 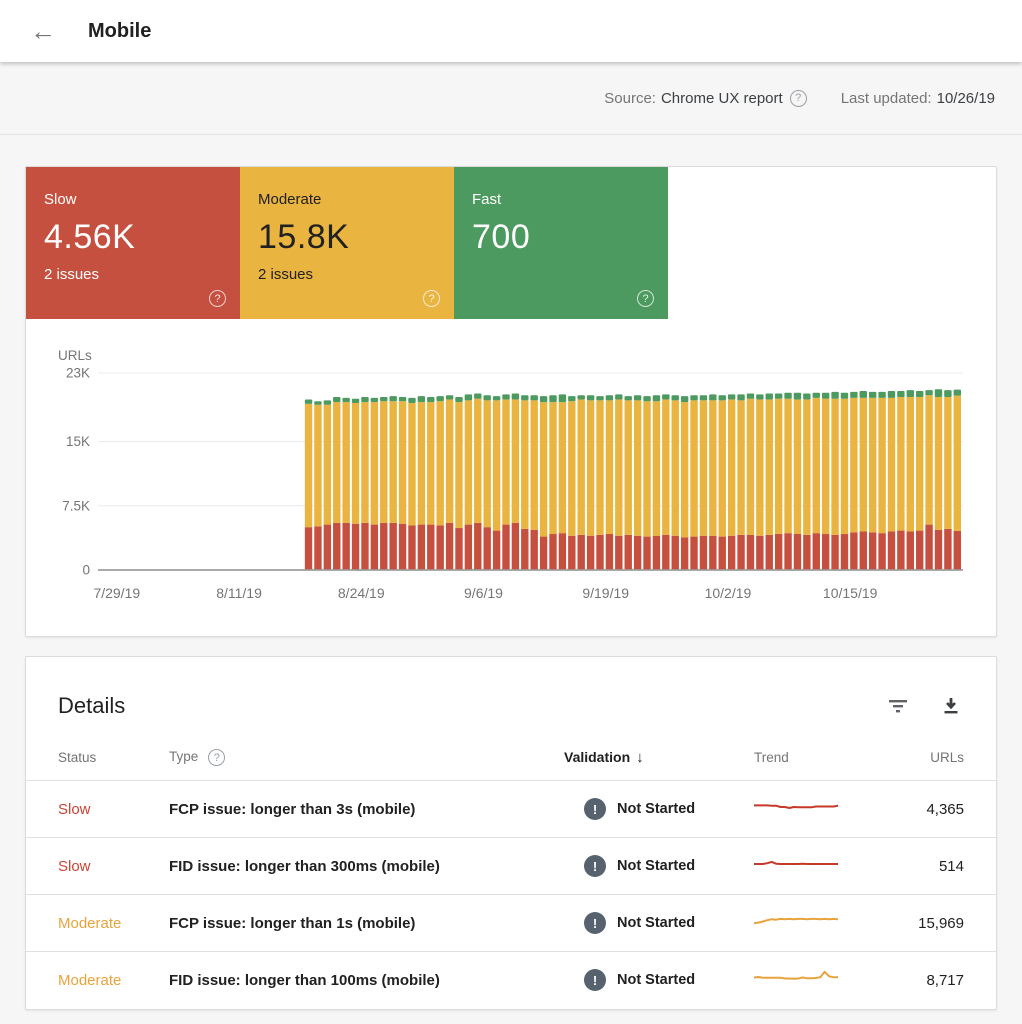 What do you see at coordinates (77, 757) in the screenshot?
I see `column-header-status: Status` at bounding box center [77, 757].